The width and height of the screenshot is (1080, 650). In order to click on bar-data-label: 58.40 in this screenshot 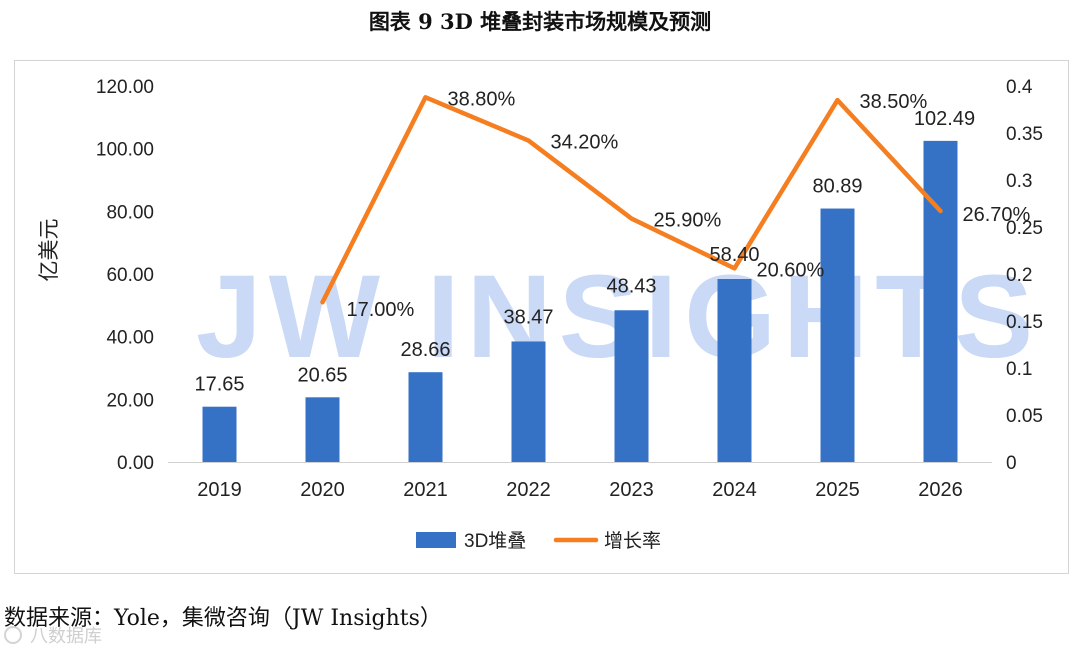, I will do `click(734, 255)`.